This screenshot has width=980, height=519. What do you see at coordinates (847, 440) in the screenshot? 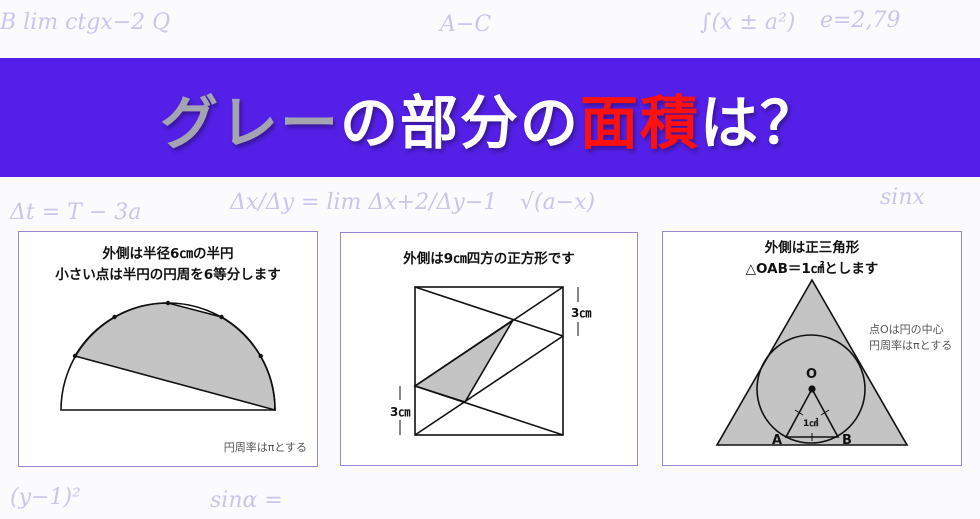
I see `point-label-b: B` at bounding box center [847, 440].